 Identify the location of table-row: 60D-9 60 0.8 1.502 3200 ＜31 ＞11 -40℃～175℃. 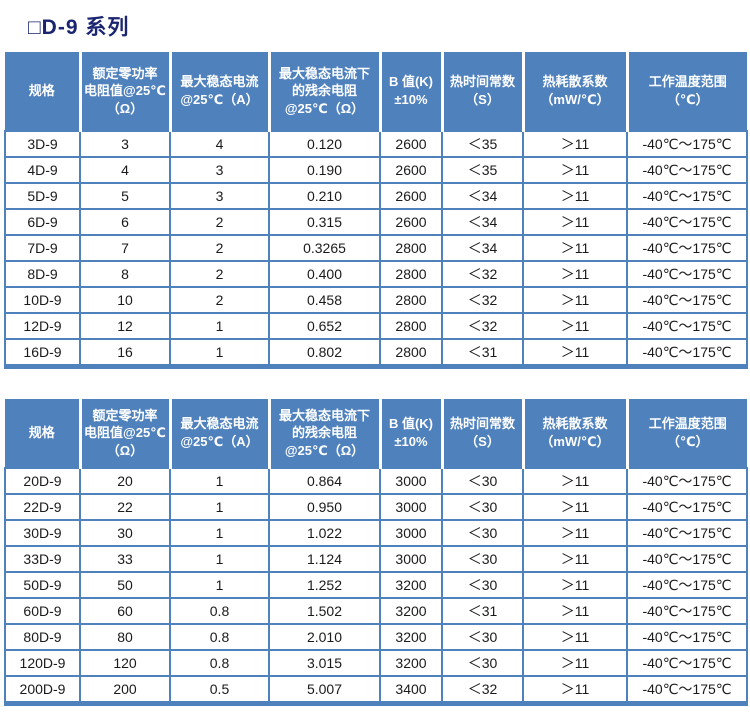
(376, 611).